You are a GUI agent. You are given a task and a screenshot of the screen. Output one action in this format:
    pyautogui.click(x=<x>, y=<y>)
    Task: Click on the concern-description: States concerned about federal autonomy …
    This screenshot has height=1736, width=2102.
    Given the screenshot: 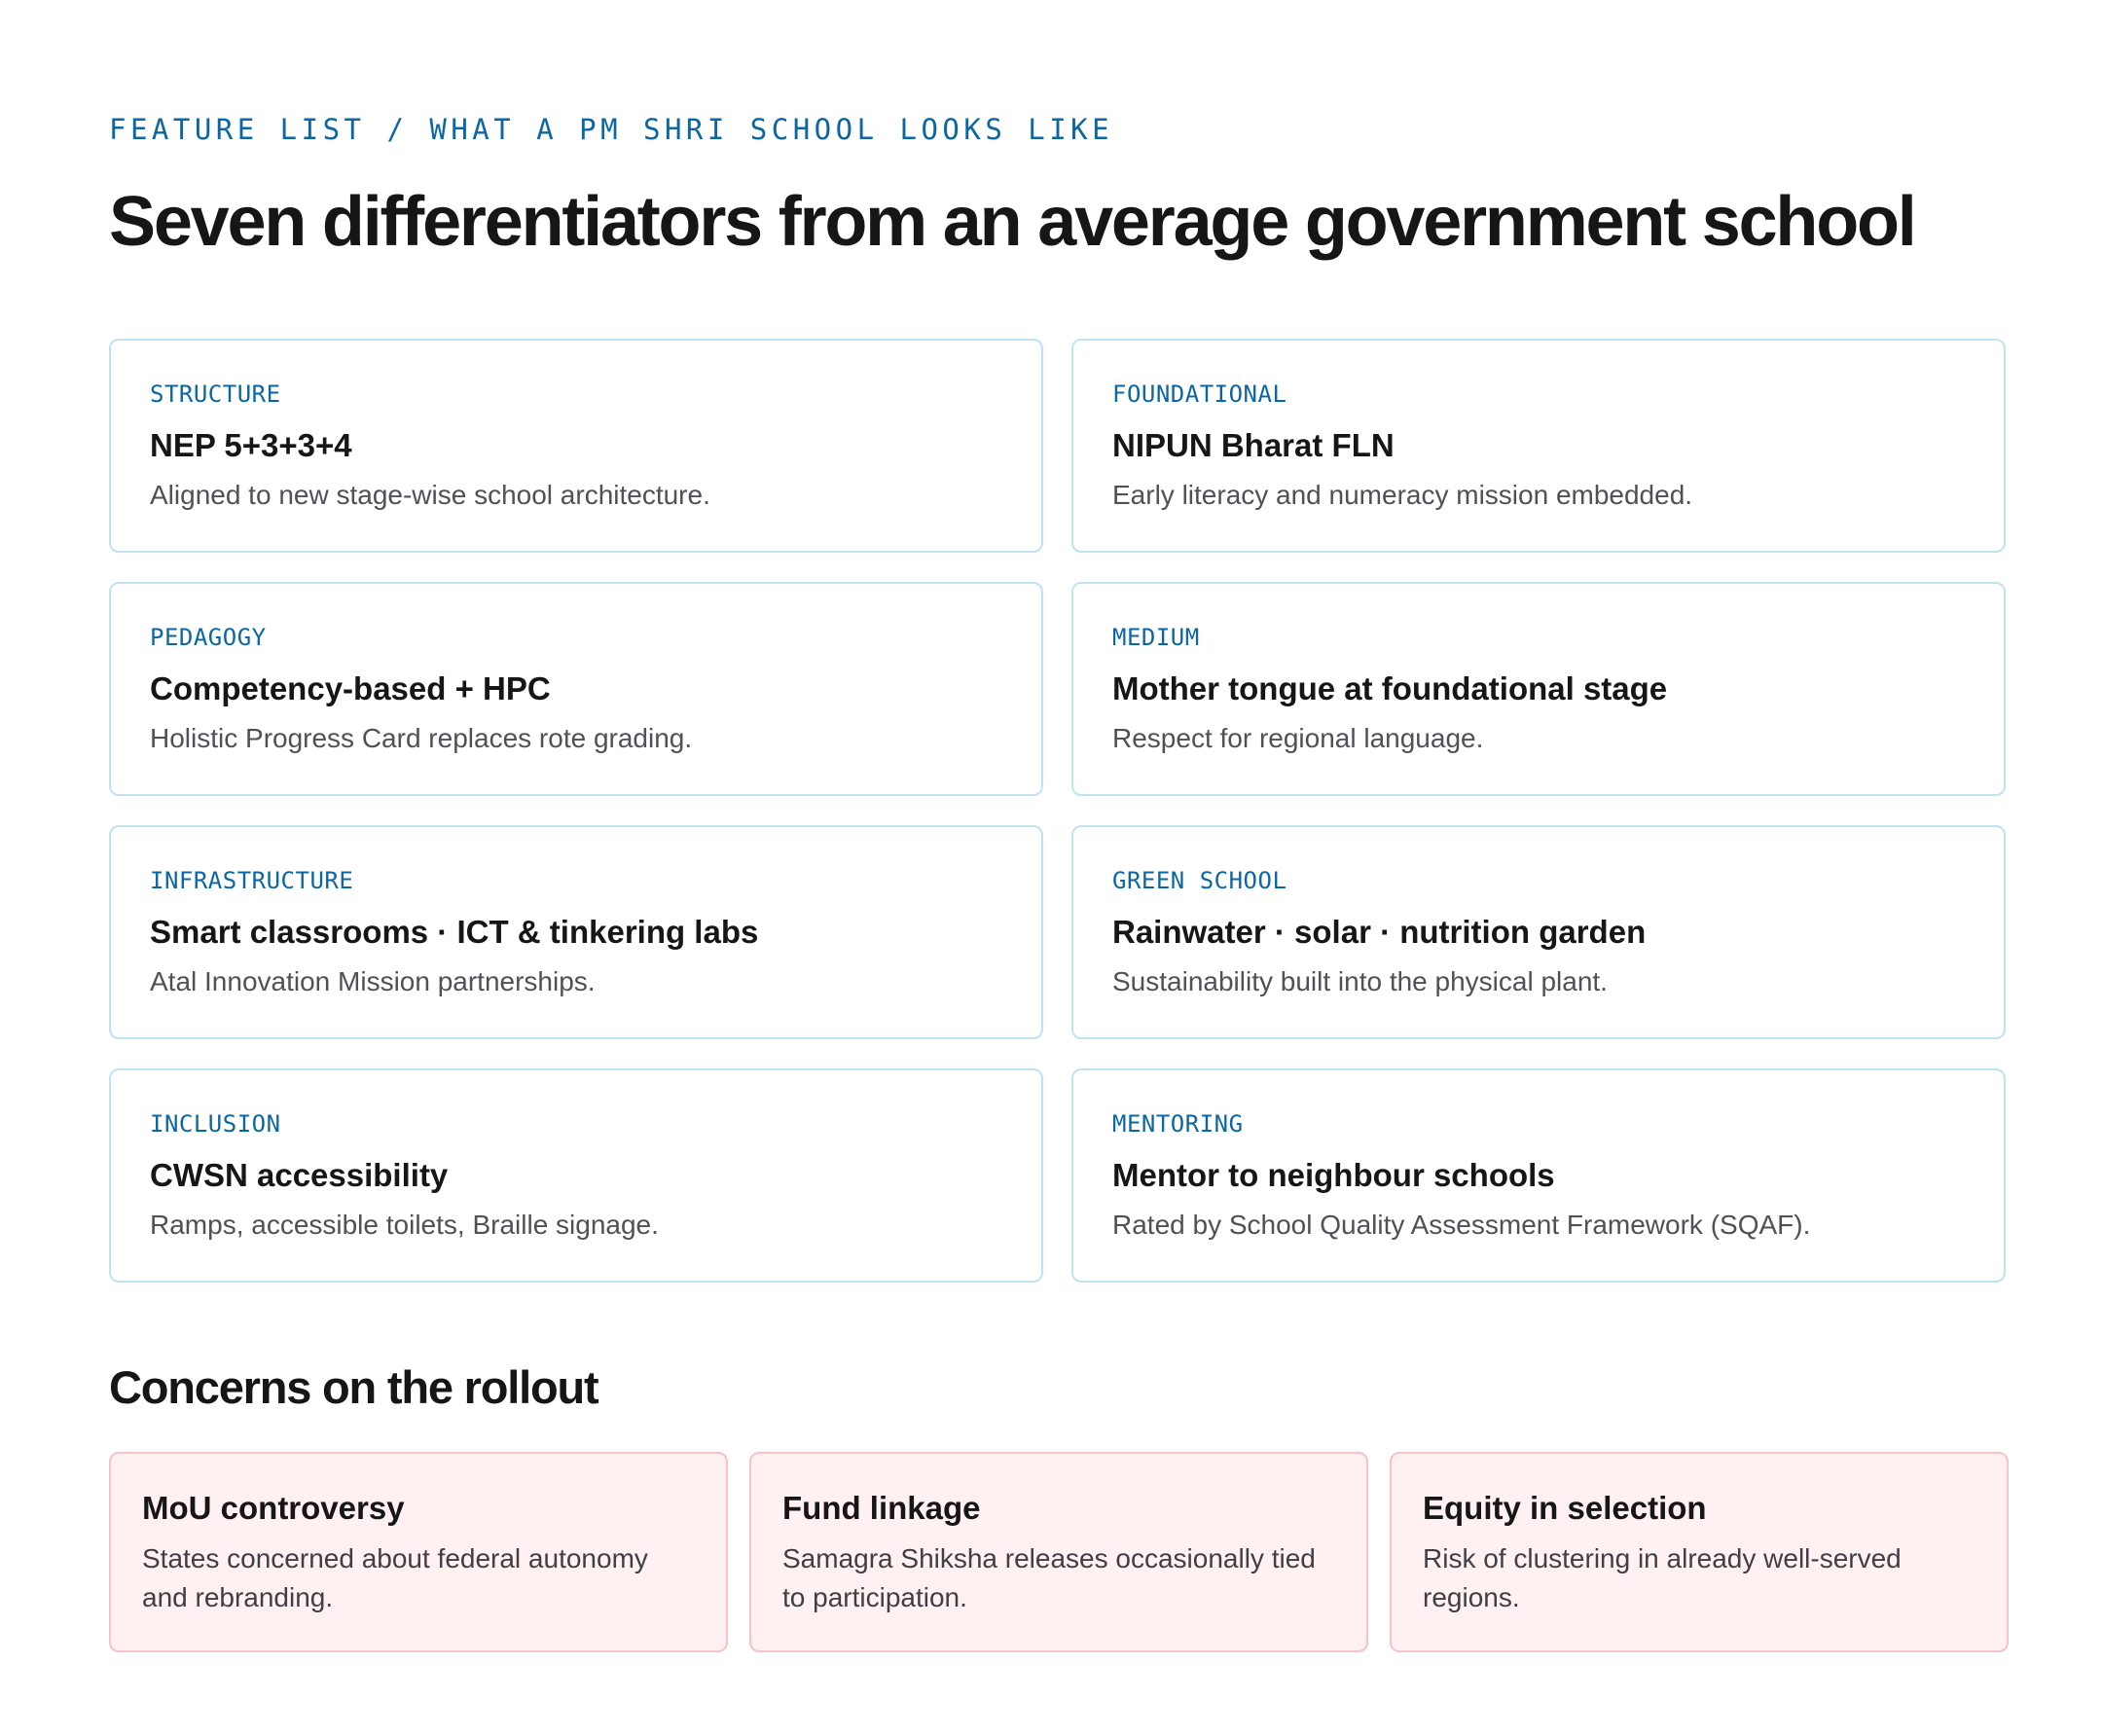 What is the action you would take?
    pyautogui.click(x=395, y=1578)
    